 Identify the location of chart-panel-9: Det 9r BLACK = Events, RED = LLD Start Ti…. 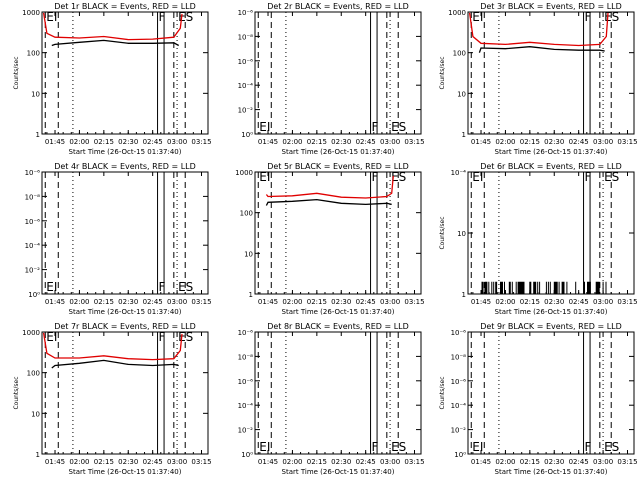
(538, 399).